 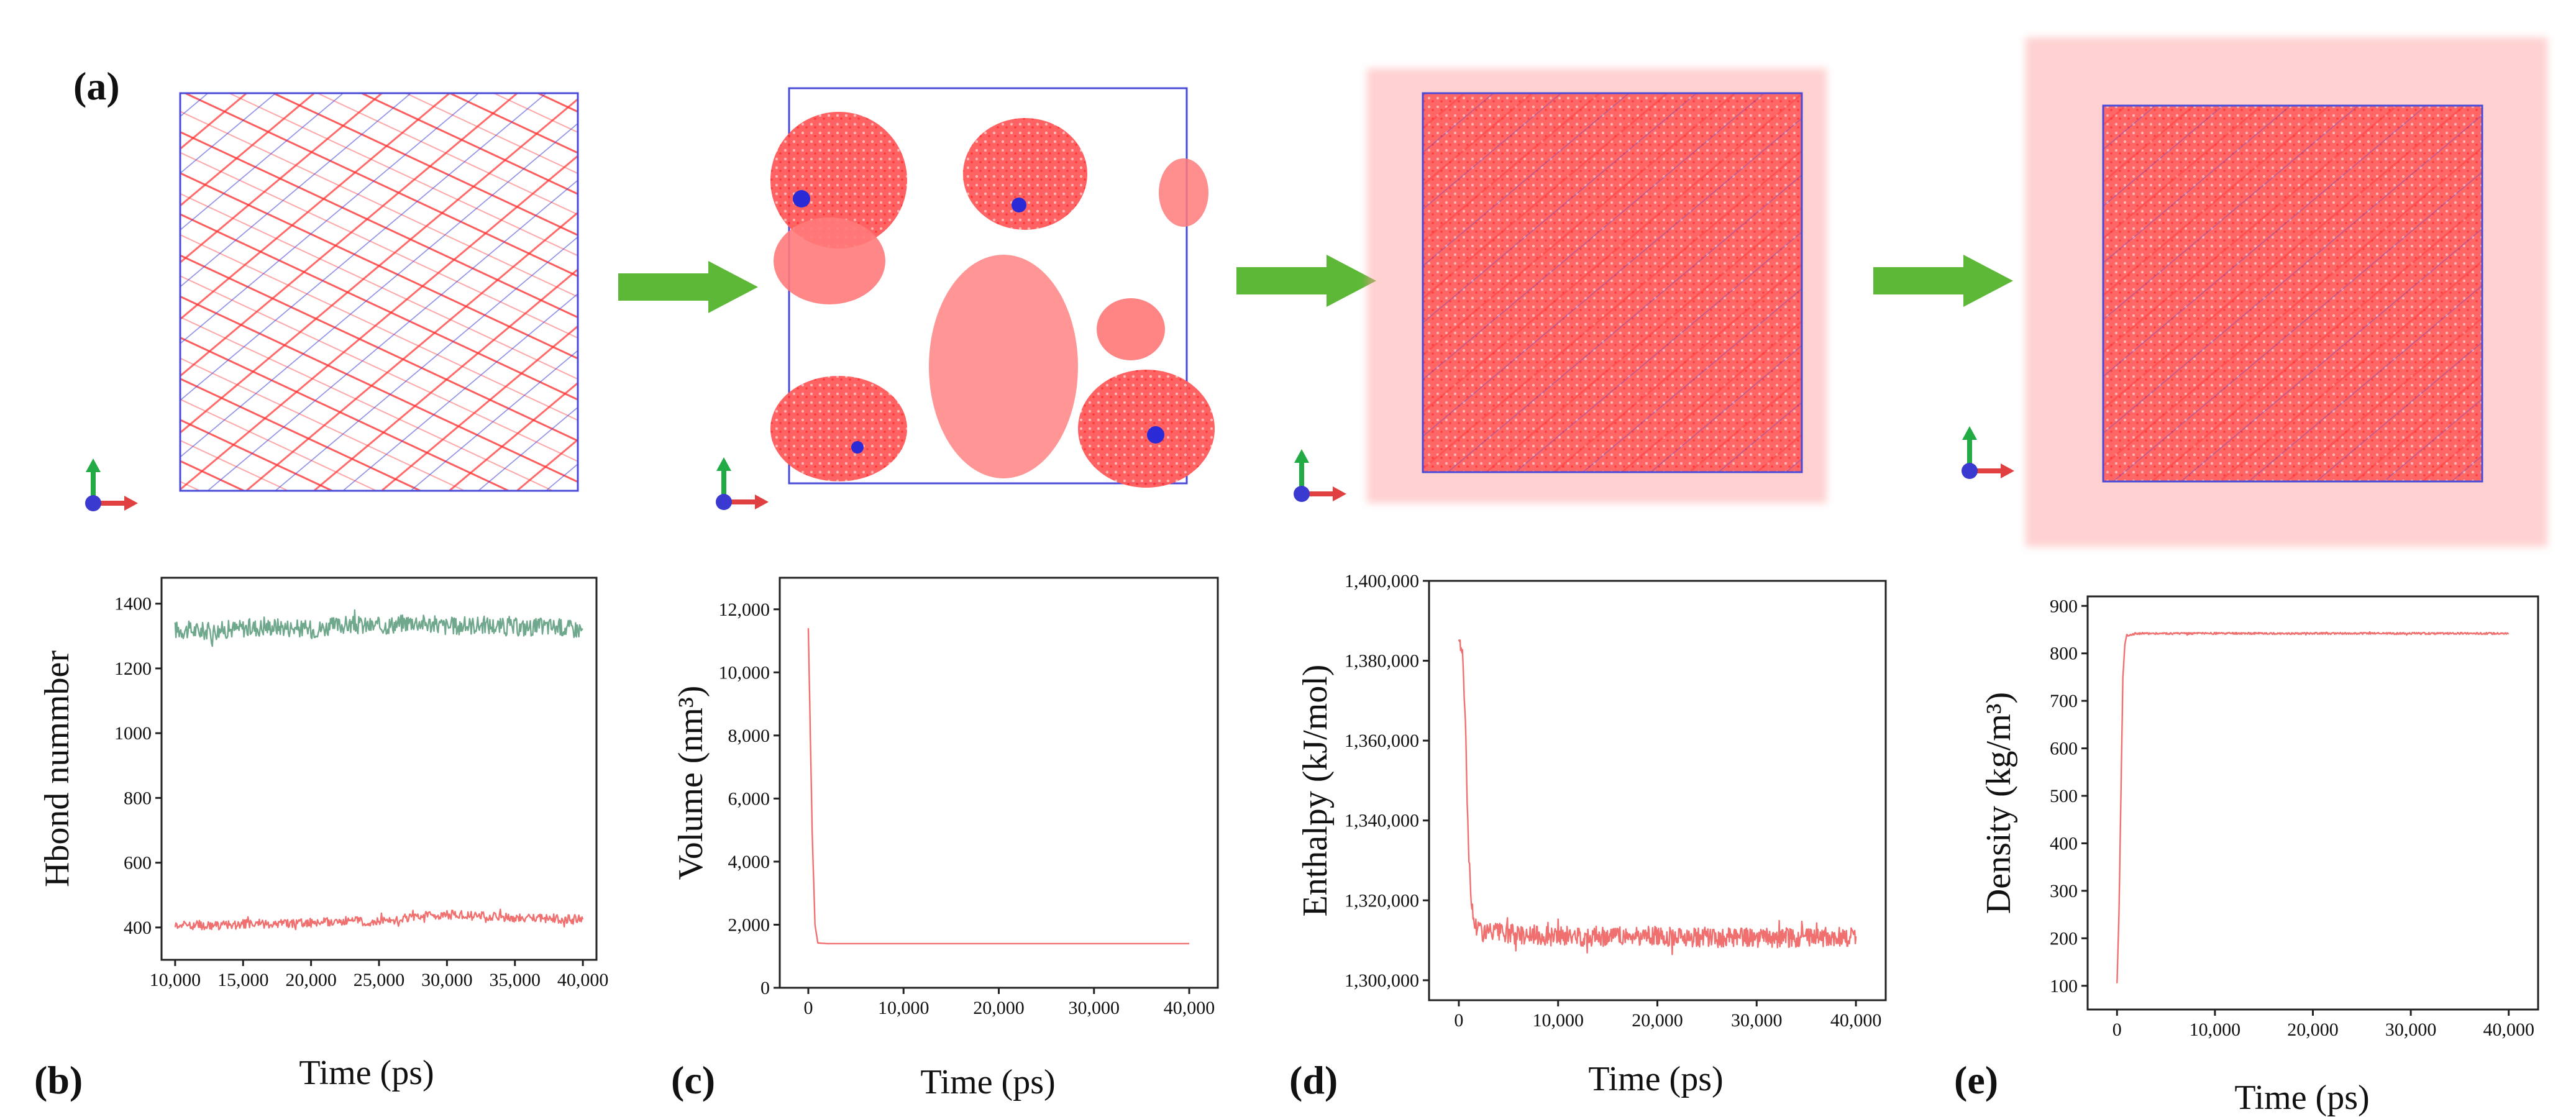 I want to click on y-tick-label: 1200, so click(x=133, y=669).